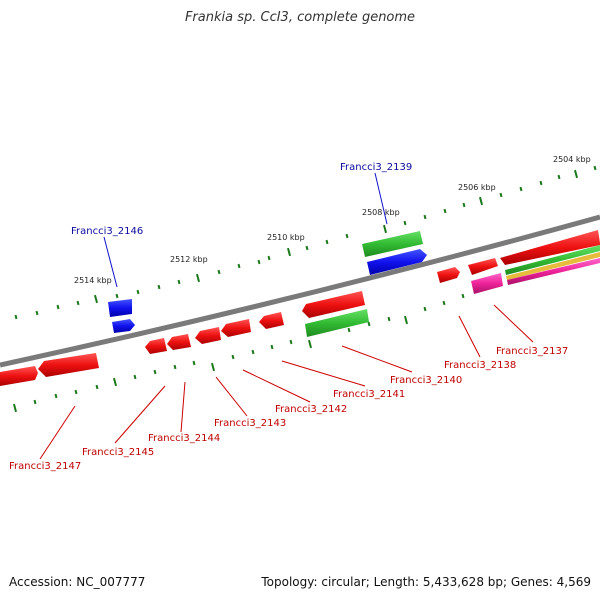  I want to click on gene-francci3-2146b, so click(123, 326).